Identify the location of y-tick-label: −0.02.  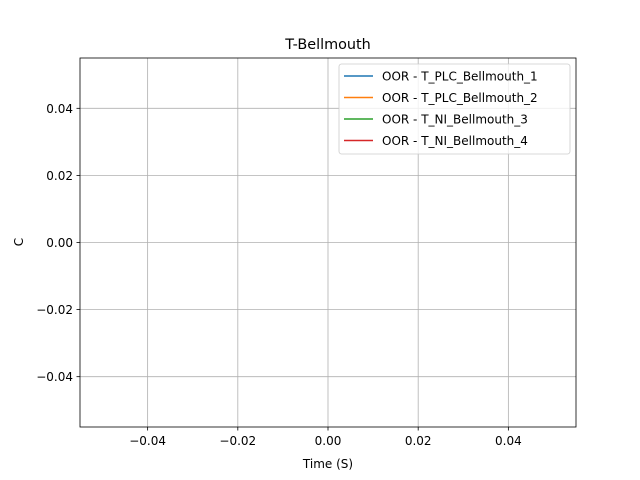
(54, 310).